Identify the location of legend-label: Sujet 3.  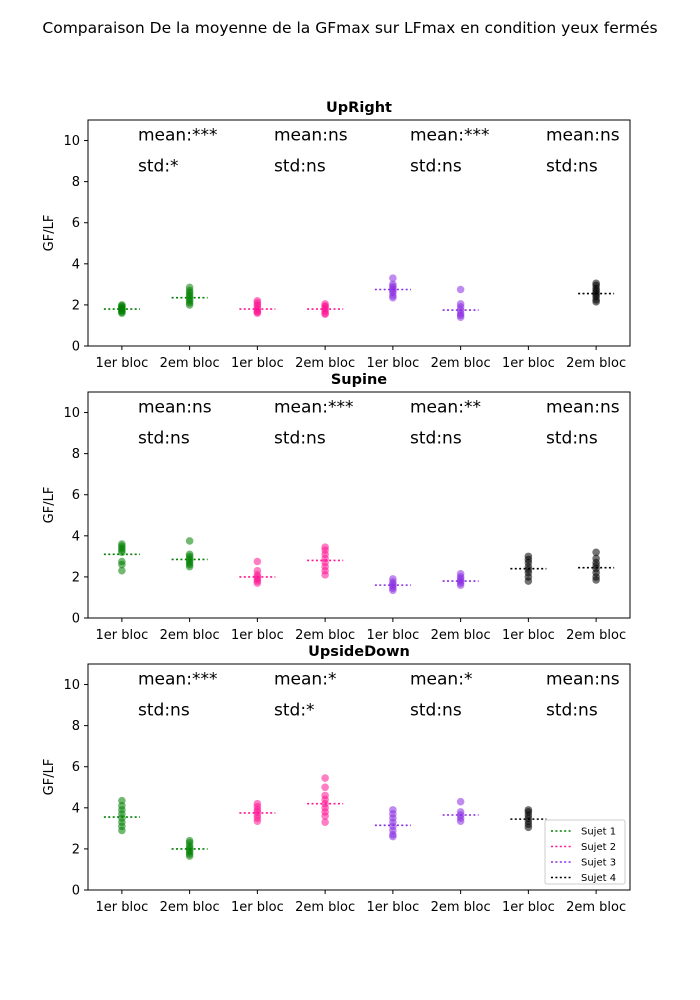
(598, 863).